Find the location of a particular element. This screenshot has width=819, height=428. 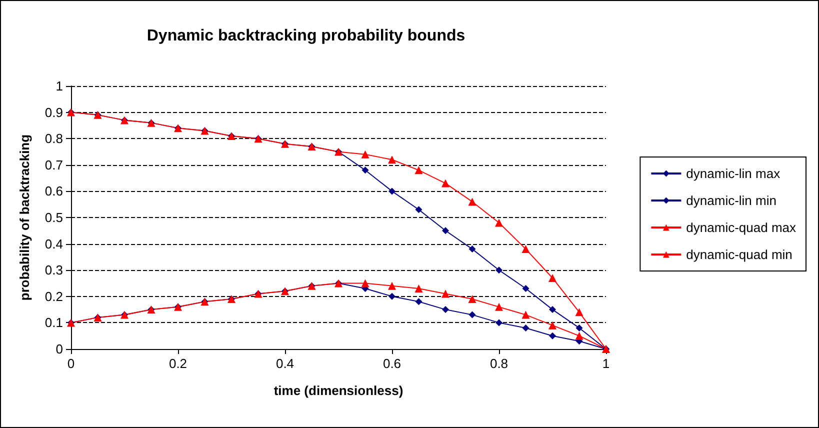

x-tick-label: 0.2 is located at coordinates (178, 363).